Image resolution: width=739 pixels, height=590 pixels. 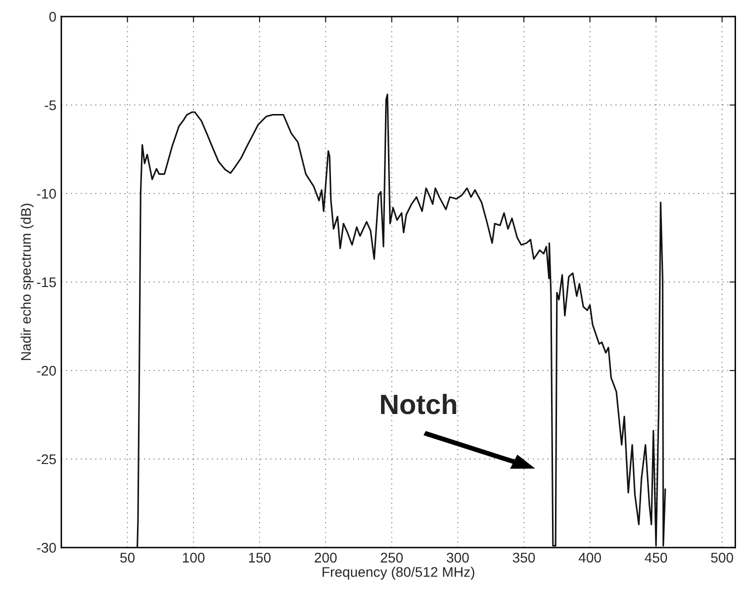 What do you see at coordinates (46, 371) in the screenshot?
I see `y-tick-label: -20` at bounding box center [46, 371].